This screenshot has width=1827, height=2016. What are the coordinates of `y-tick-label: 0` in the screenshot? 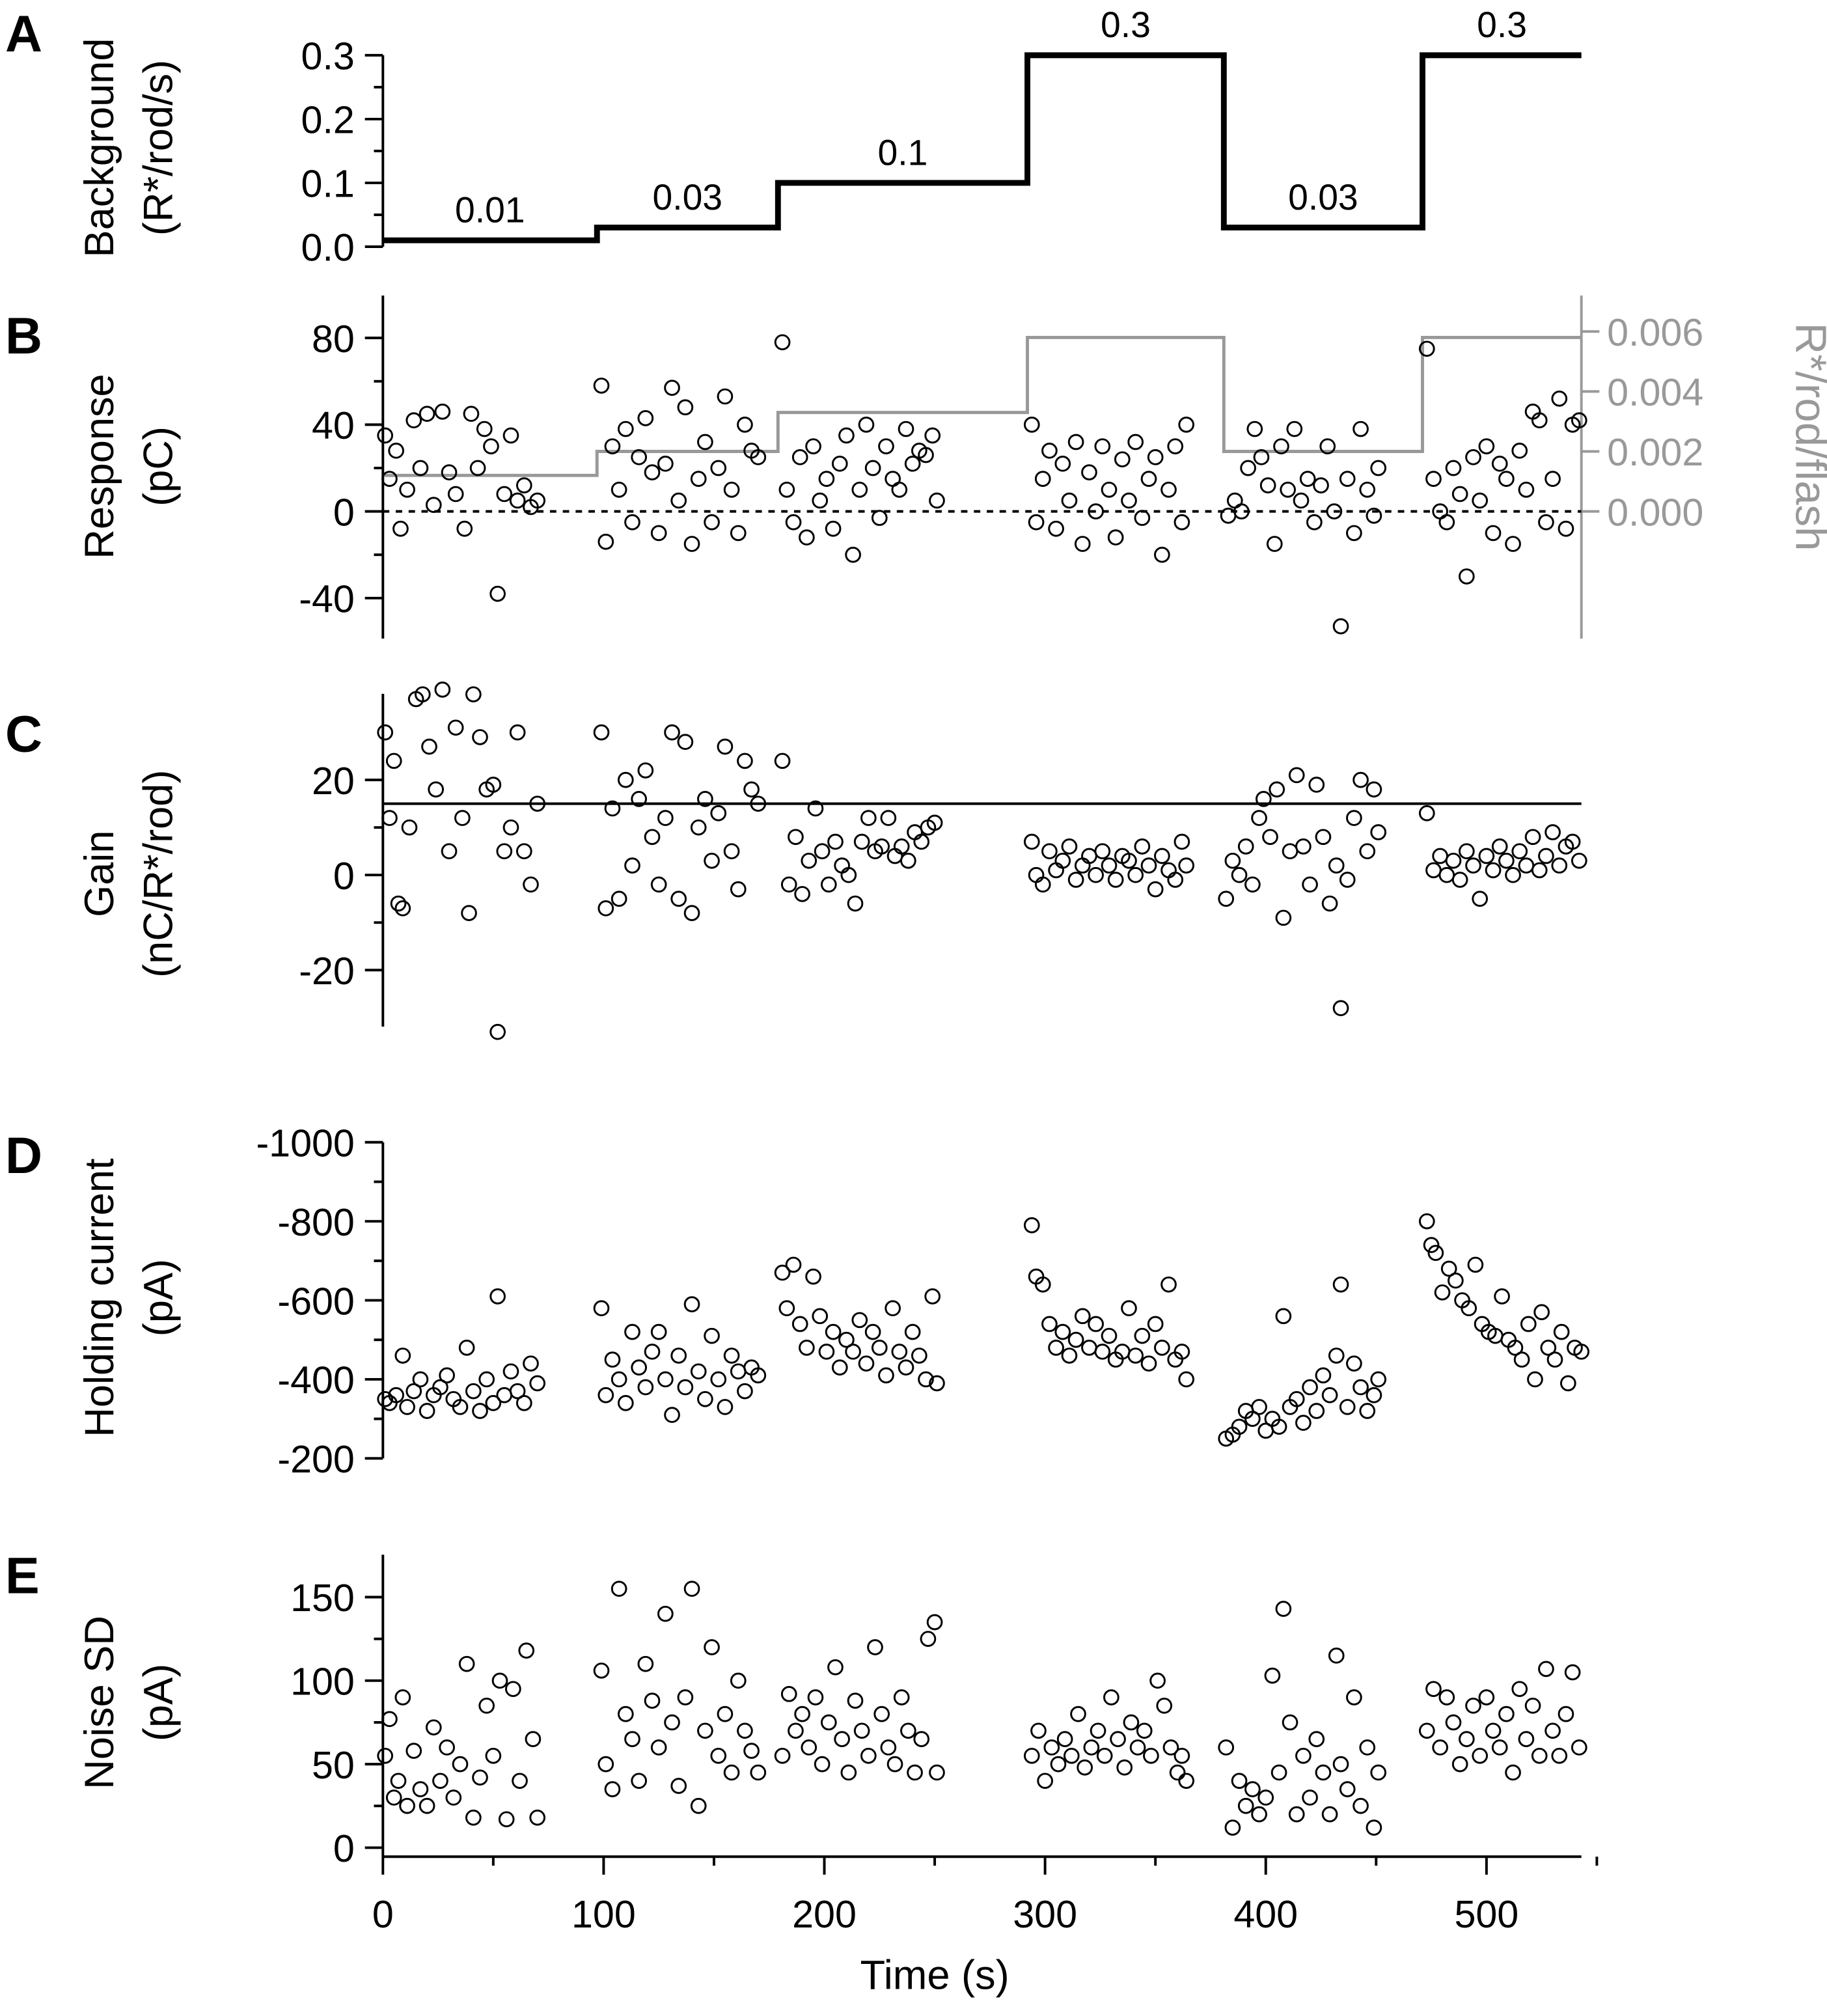 It's located at (344, 1848).